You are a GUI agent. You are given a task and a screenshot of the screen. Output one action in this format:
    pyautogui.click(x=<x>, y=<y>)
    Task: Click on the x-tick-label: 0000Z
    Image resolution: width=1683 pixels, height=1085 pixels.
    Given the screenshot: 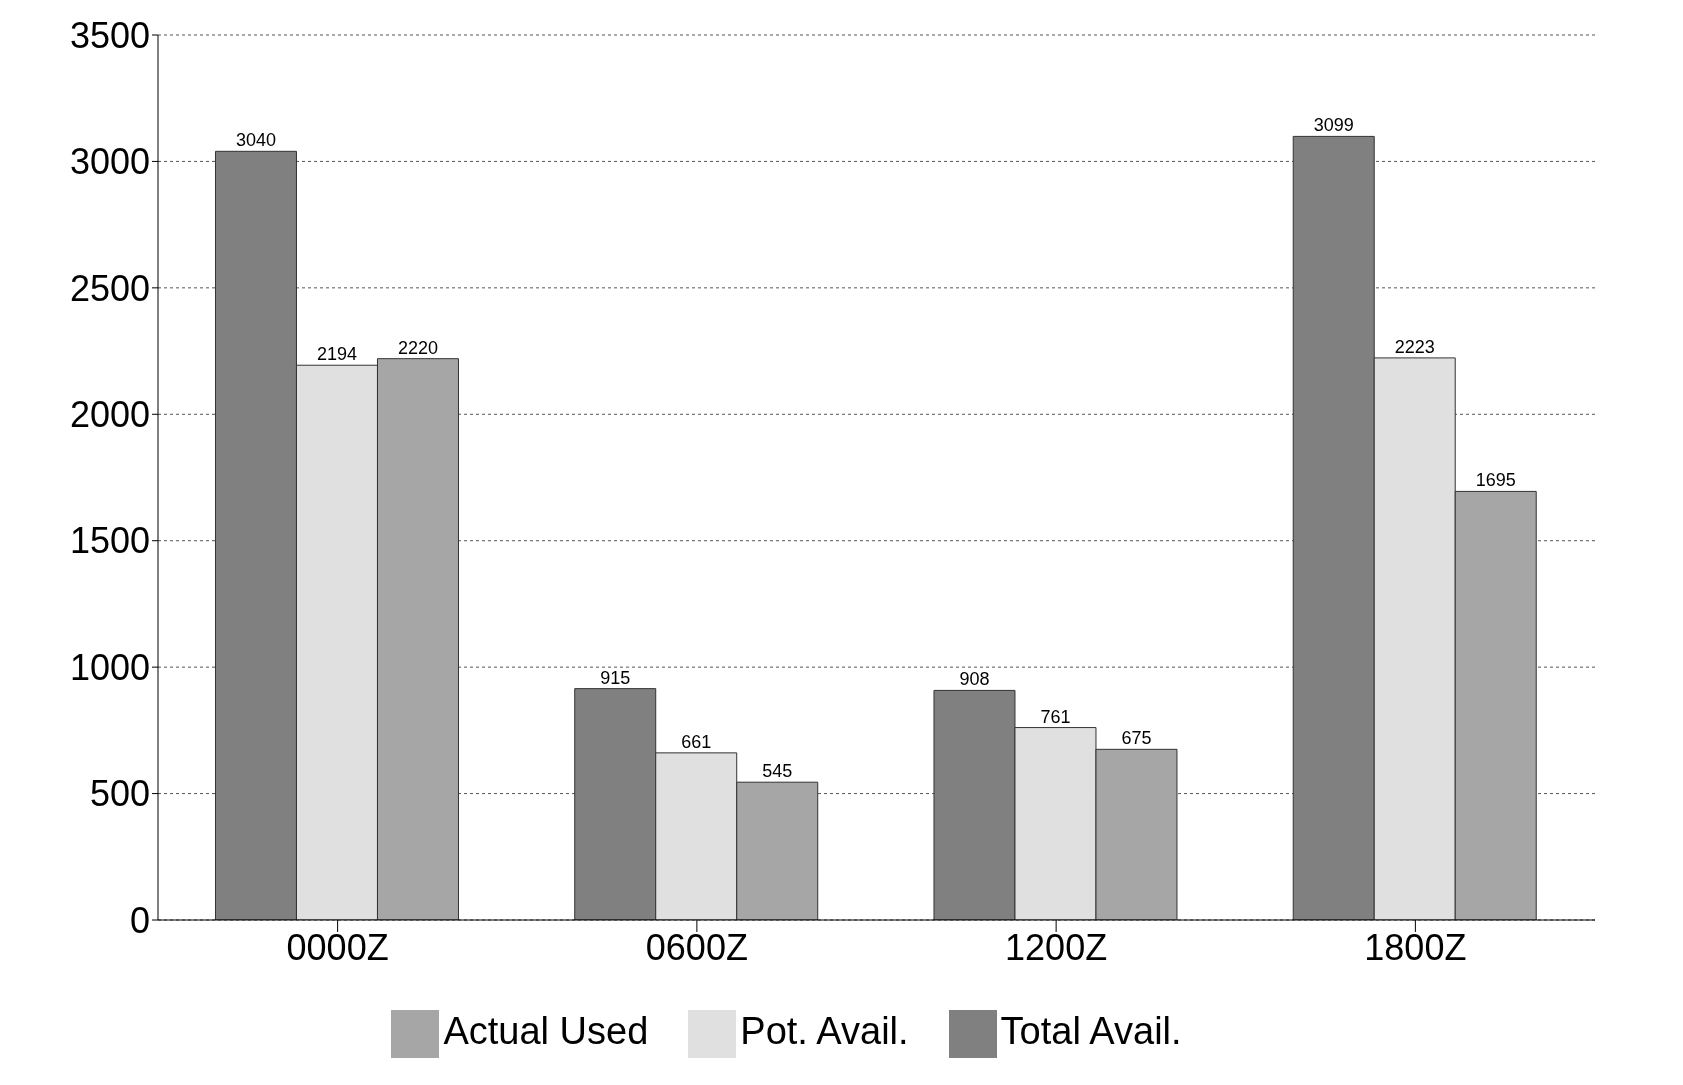 What is the action you would take?
    pyautogui.click(x=337, y=947)
    